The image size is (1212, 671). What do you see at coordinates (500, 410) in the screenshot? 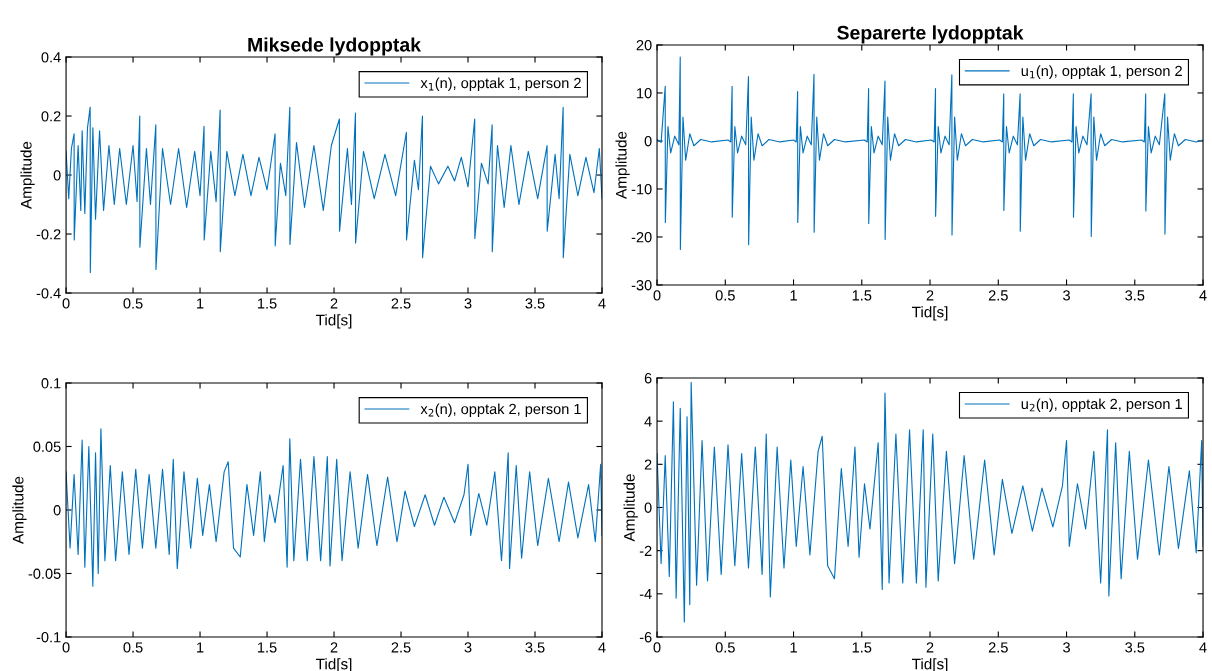
I see `legend-label: x$_{2}$(n), opptak 2, person 1` at bounding box center [500, 410].